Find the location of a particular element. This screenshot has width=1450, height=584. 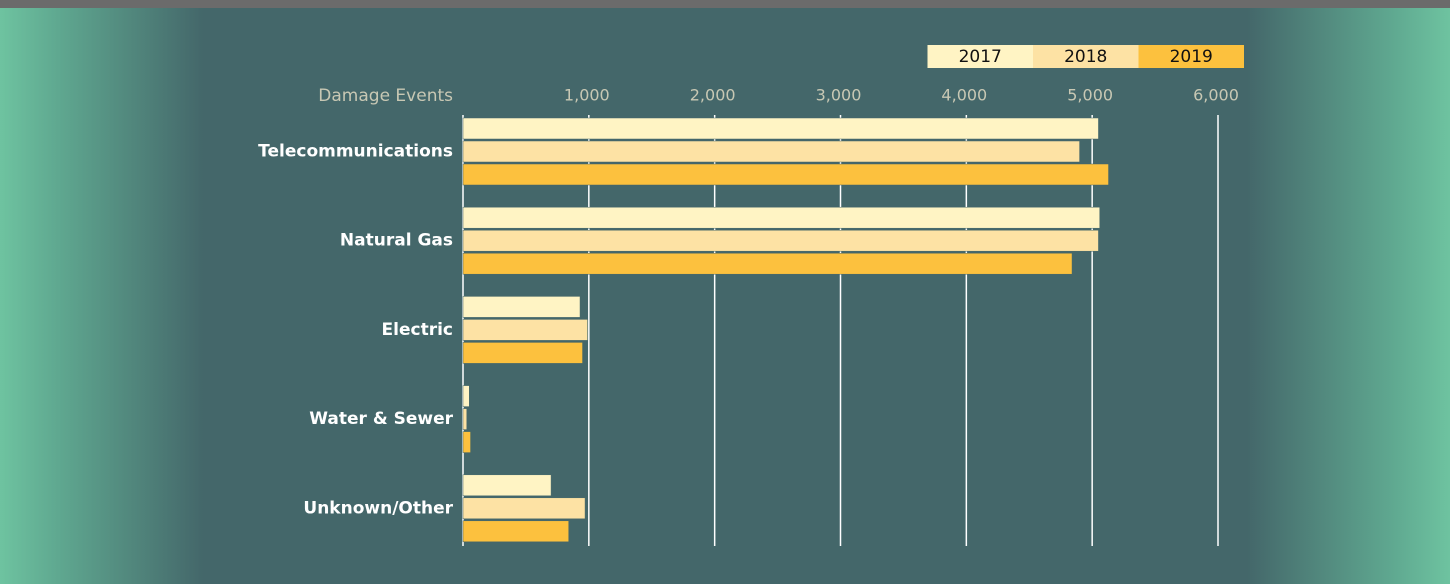

x-tick-label: 4,000 is located at coordinates (964, 95).